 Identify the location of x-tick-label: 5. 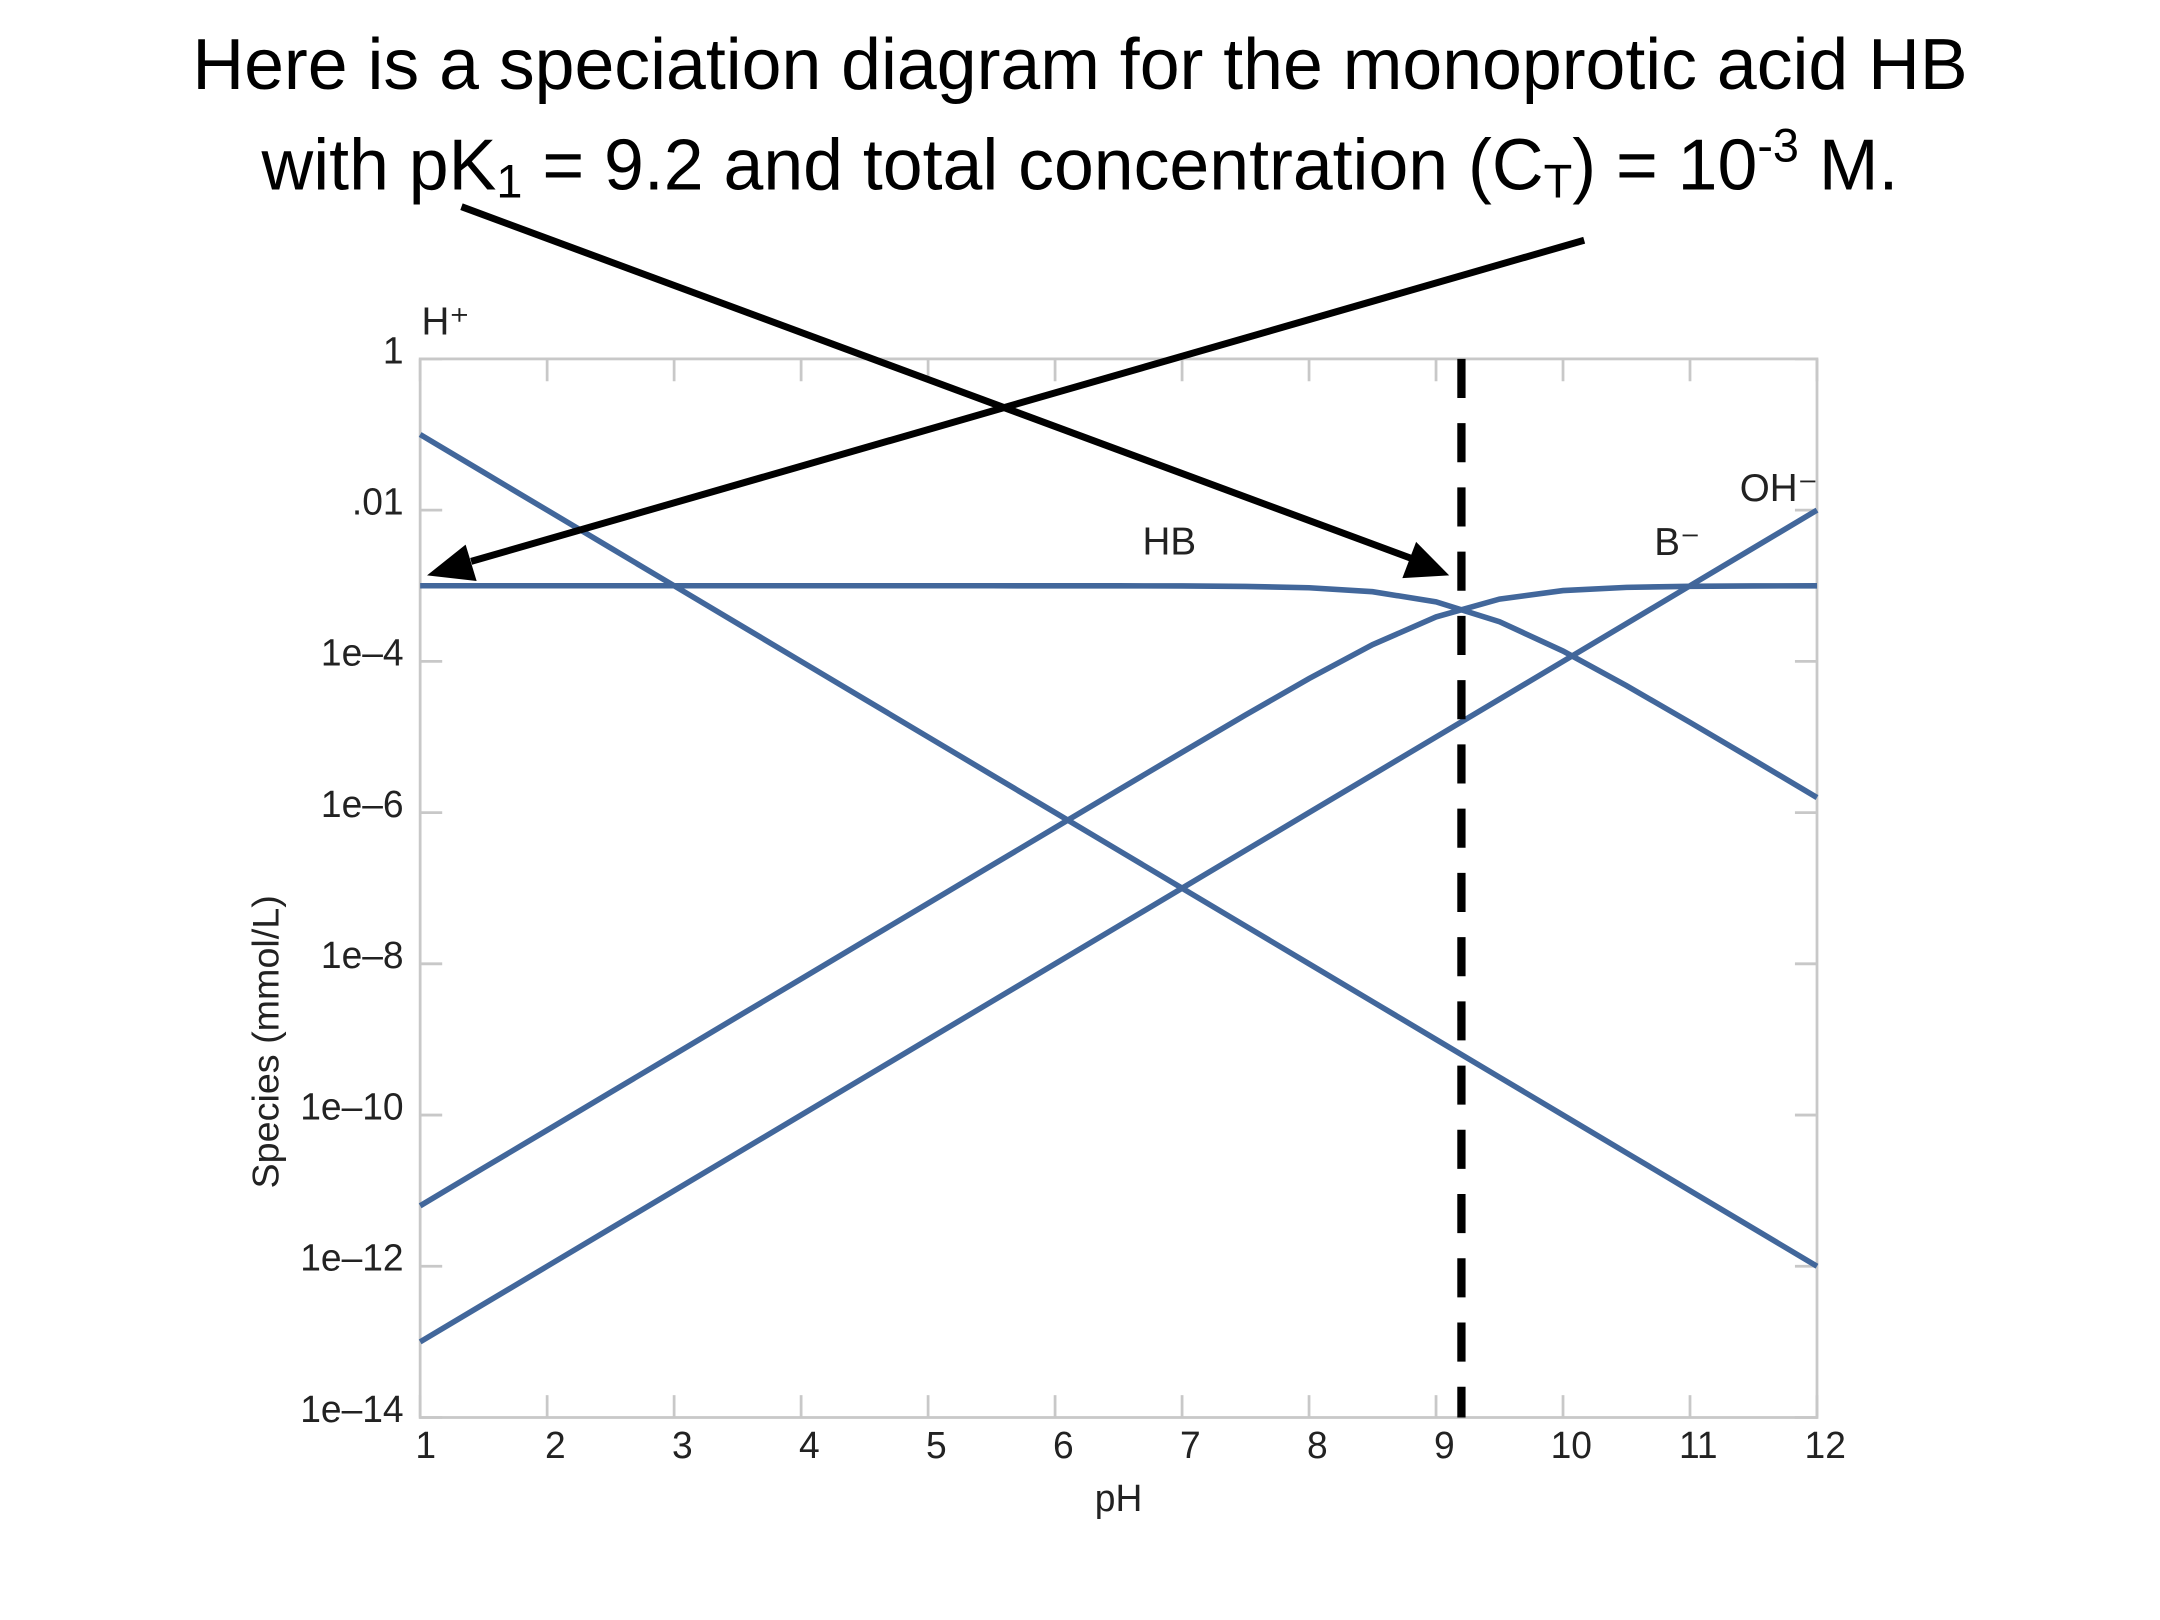
(936, 1445).